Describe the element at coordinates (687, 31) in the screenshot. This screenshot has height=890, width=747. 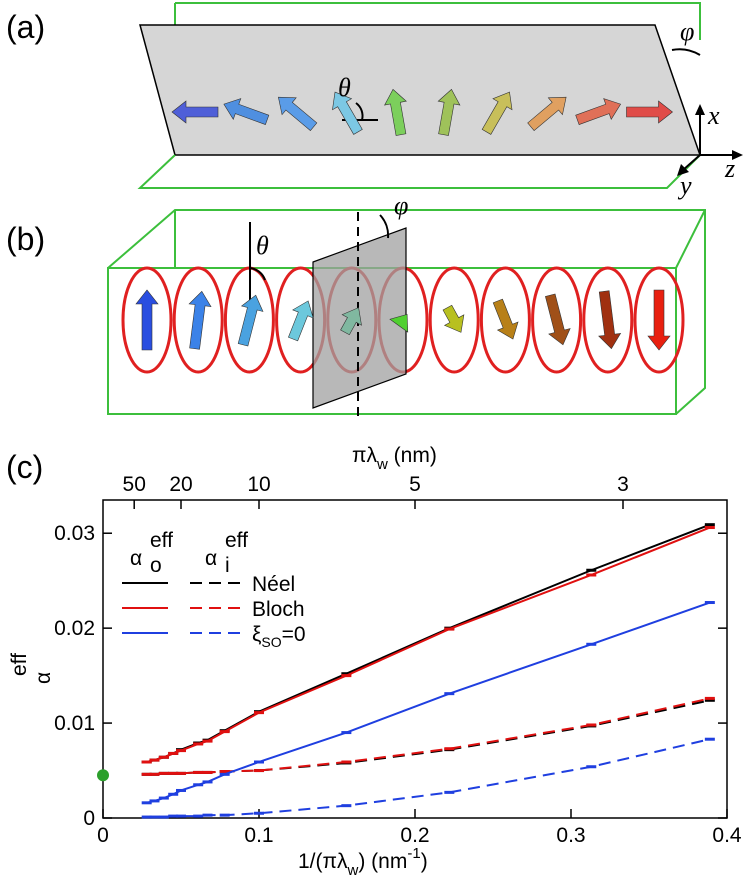
I see `angle-label: φ` at that location.